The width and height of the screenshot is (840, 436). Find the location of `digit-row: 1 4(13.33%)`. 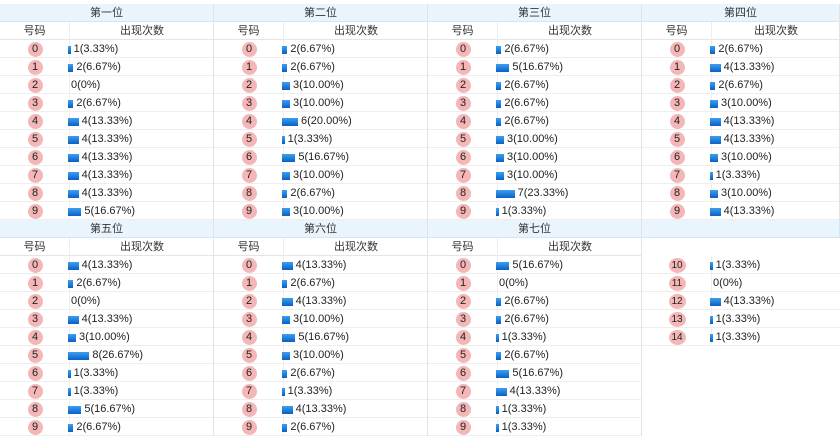

digit-row: 1 4(13.33%) is located at coordinates (741, 67).